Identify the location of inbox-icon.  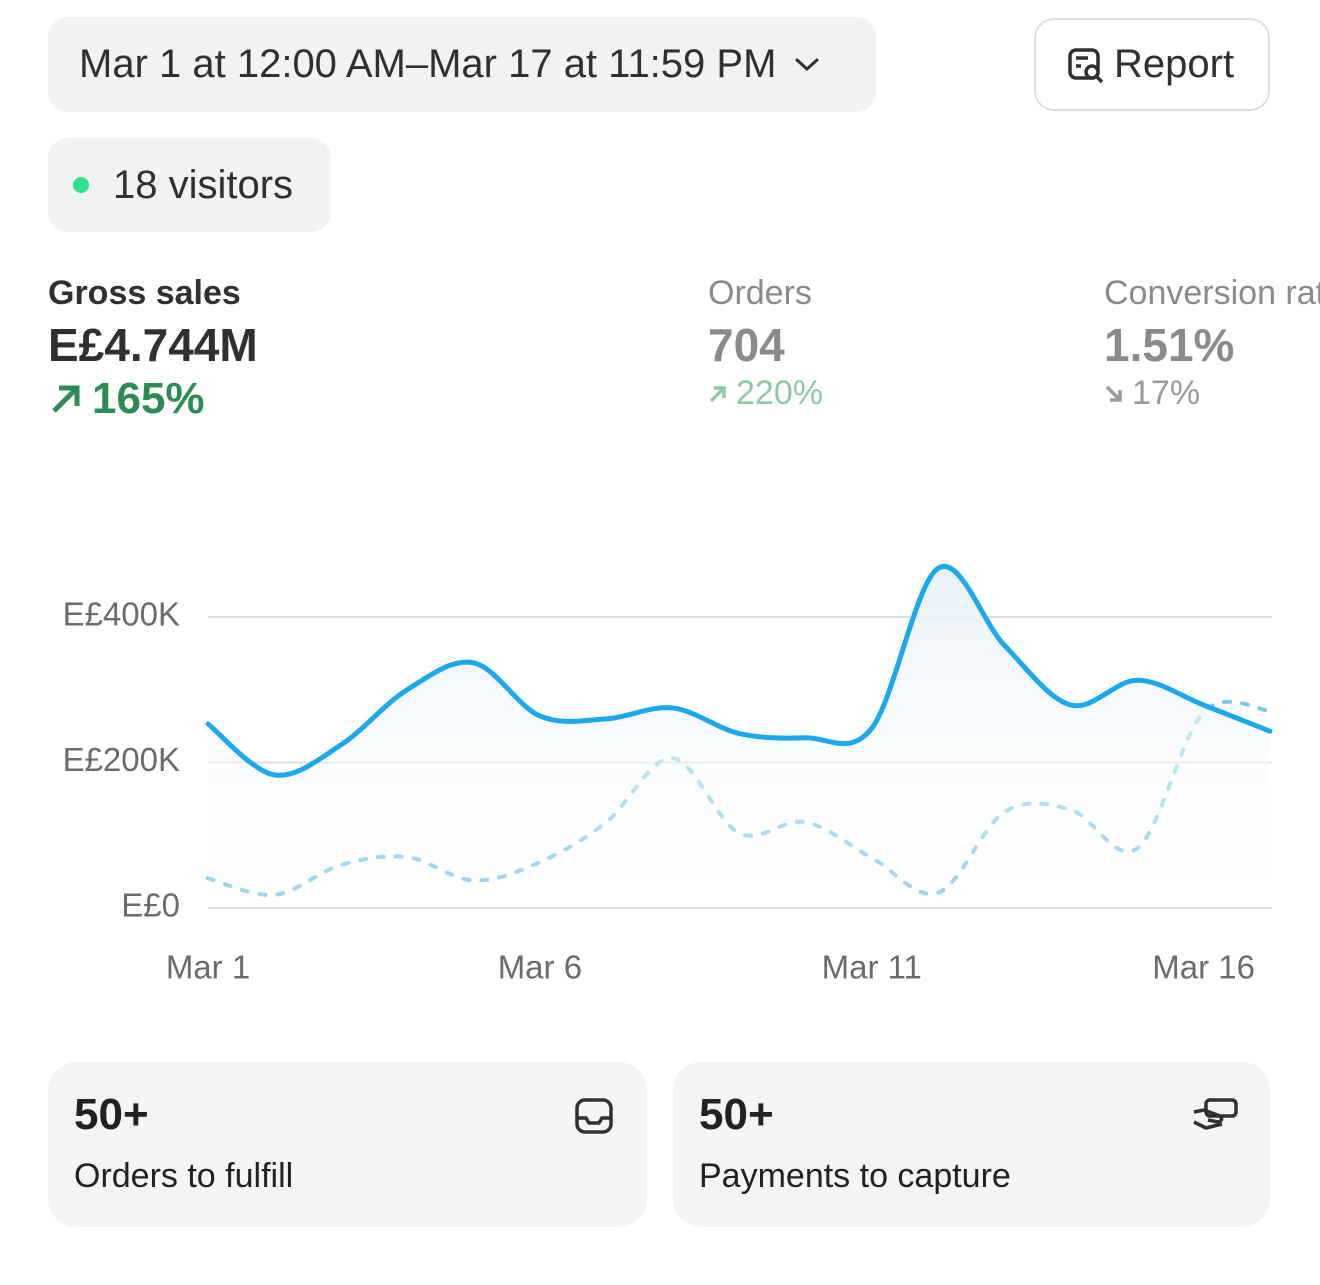
(594, 1116).